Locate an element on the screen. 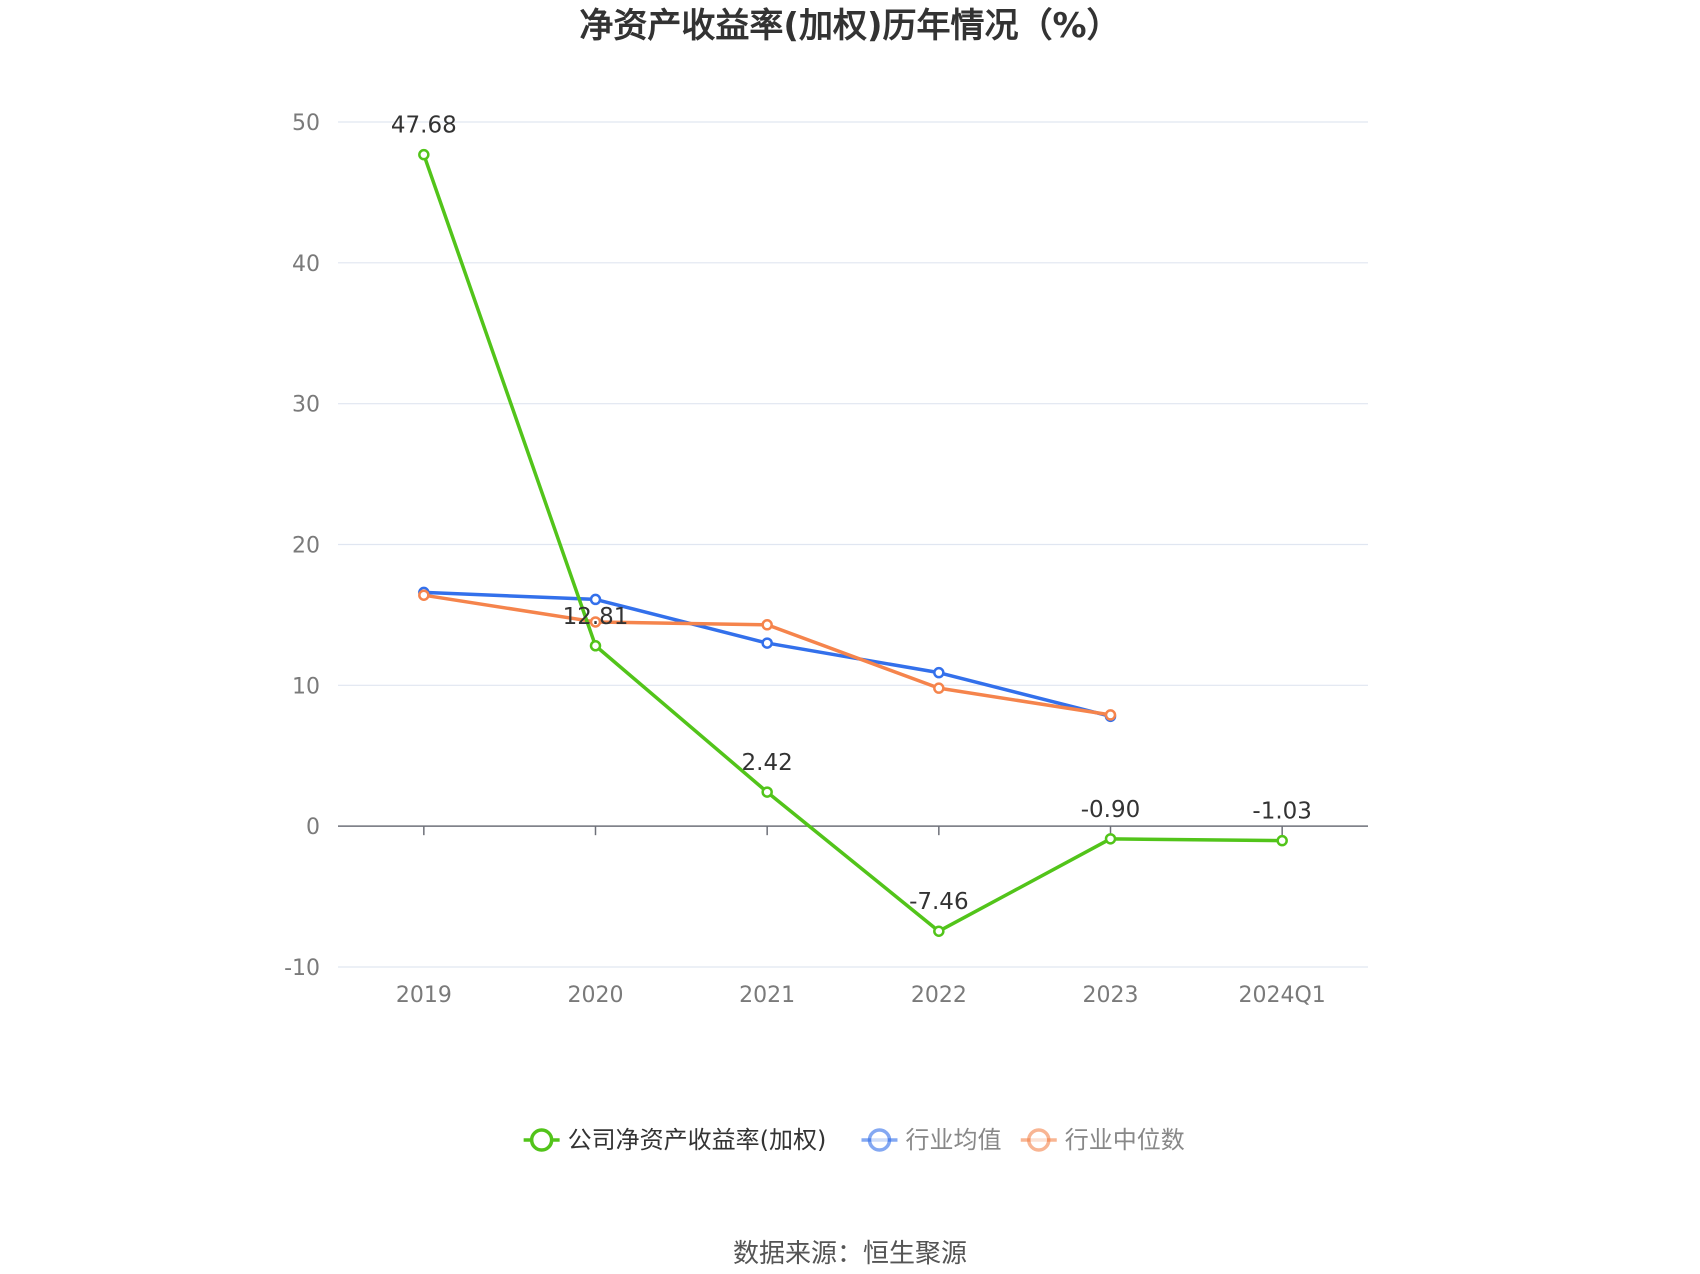 The width and height of the screenshot is (1700, 1274). data-source-note: 数据来源：恒生聚源 is located at coordinates (850, 1254).